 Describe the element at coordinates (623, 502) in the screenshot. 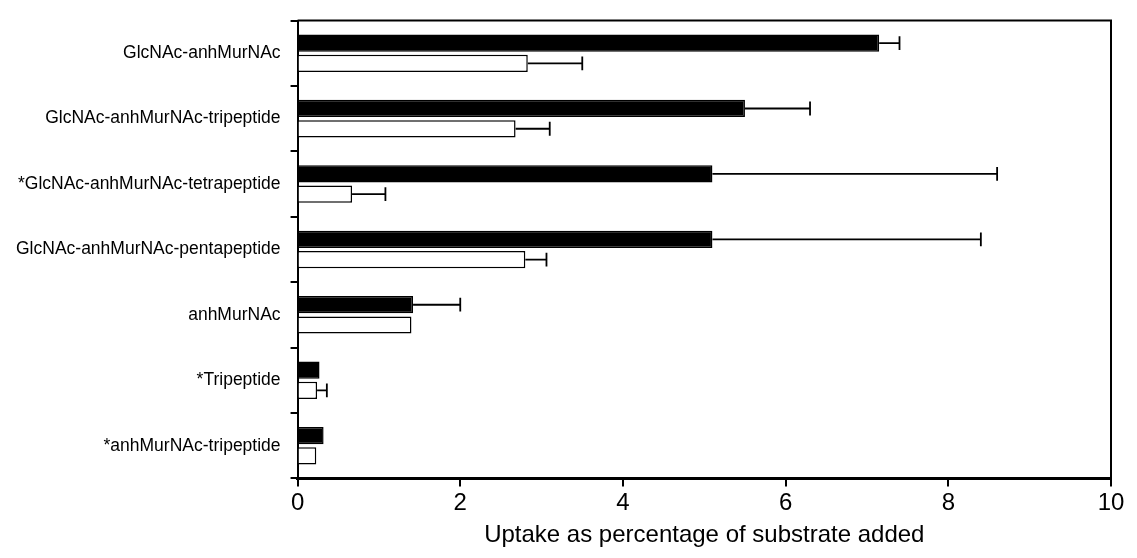

I see `x-tick-label: 4` at that location.